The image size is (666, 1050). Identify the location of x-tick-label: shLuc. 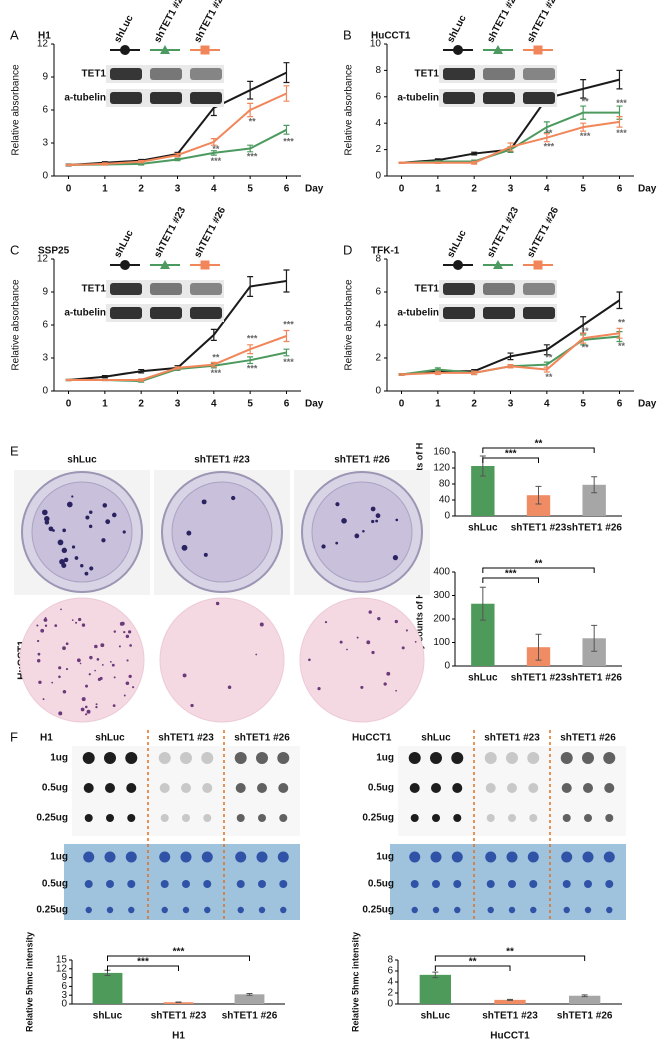
(483, 678).